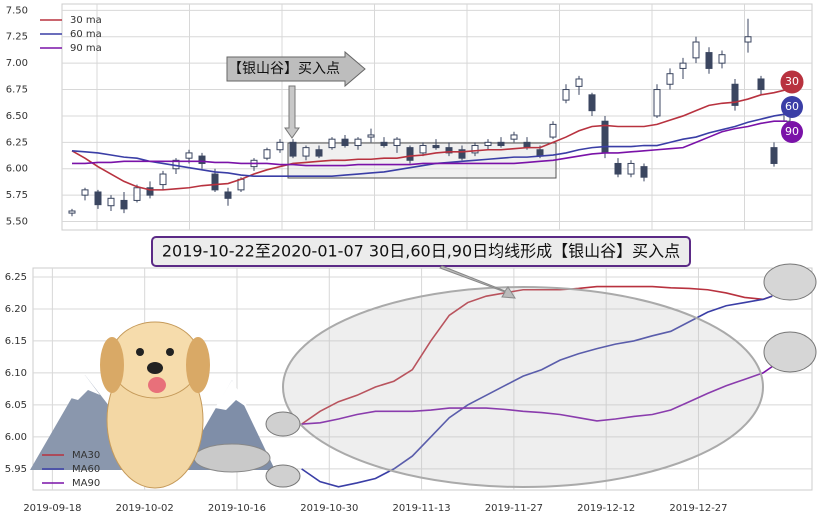 Image resolution: width=822 pixels, height=521 pixels. What do you see at coordinates (792, 131) in the screenshot?
I see `badge-label: 90` at bounding box center [792, 131].